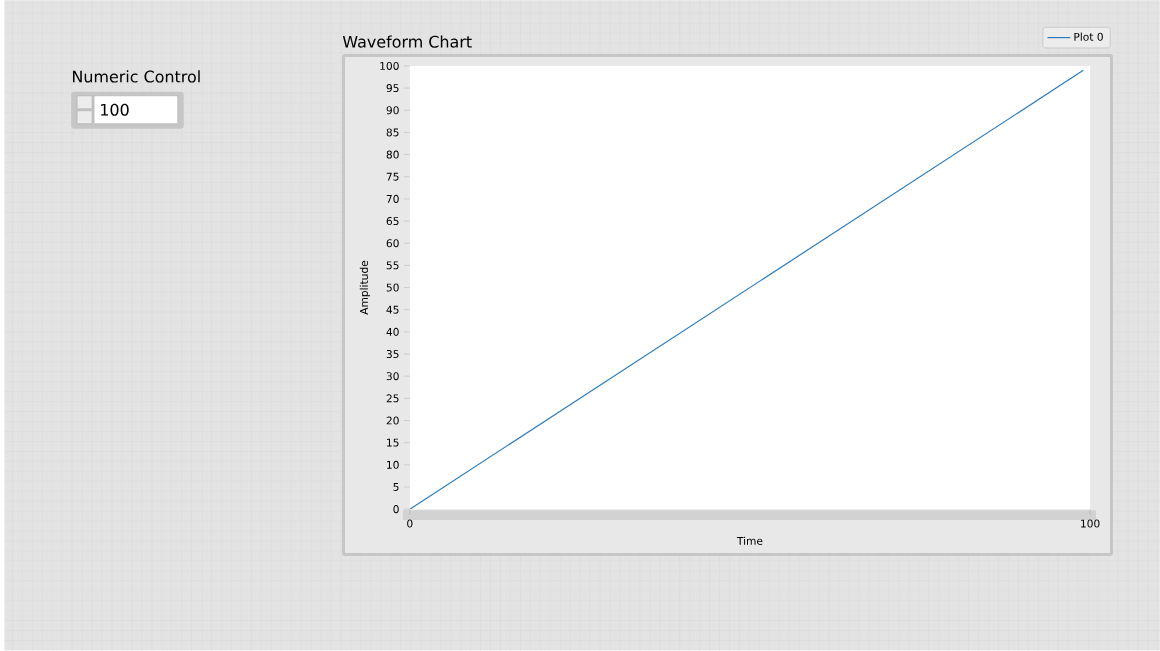  I want to click on y-tick-label: 35, so click(392, 354).